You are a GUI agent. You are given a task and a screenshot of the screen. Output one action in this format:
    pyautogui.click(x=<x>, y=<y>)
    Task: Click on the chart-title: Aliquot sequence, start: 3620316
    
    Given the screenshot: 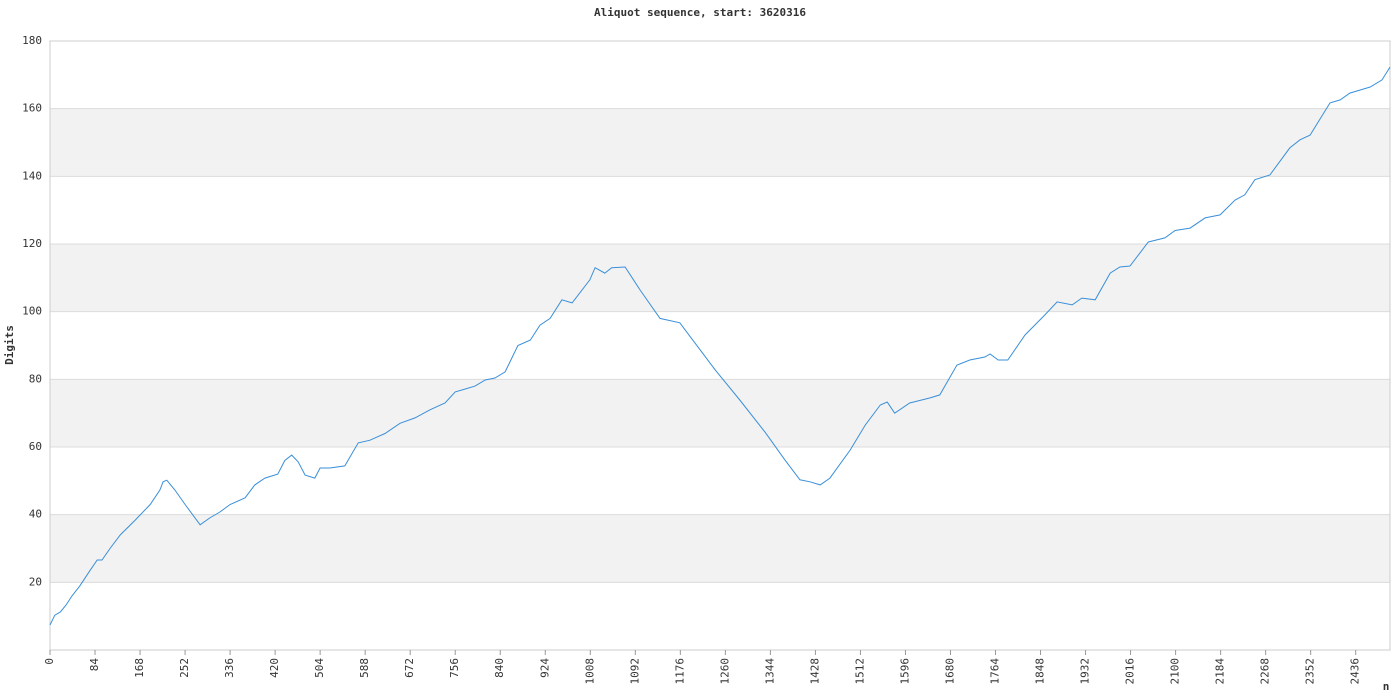 What is the action you would take?
    pyautogui.click(x=700, y=12)
    